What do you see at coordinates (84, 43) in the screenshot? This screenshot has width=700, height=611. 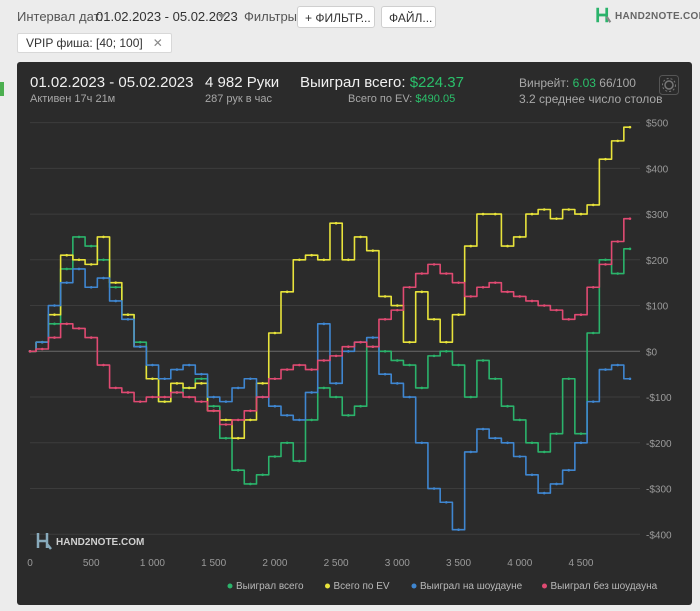 I see `active-filter-label: VPIP фиша: [40; 100]` at bounding box center [84, 43].